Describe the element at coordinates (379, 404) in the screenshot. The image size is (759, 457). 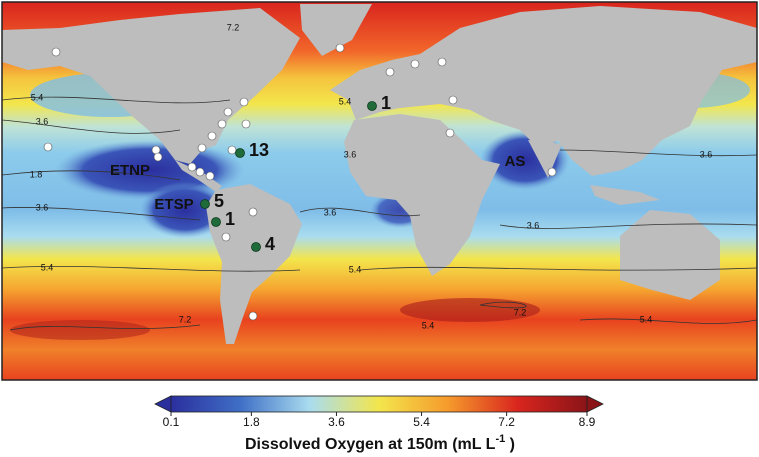
I see `colorbar-bar` at that location.